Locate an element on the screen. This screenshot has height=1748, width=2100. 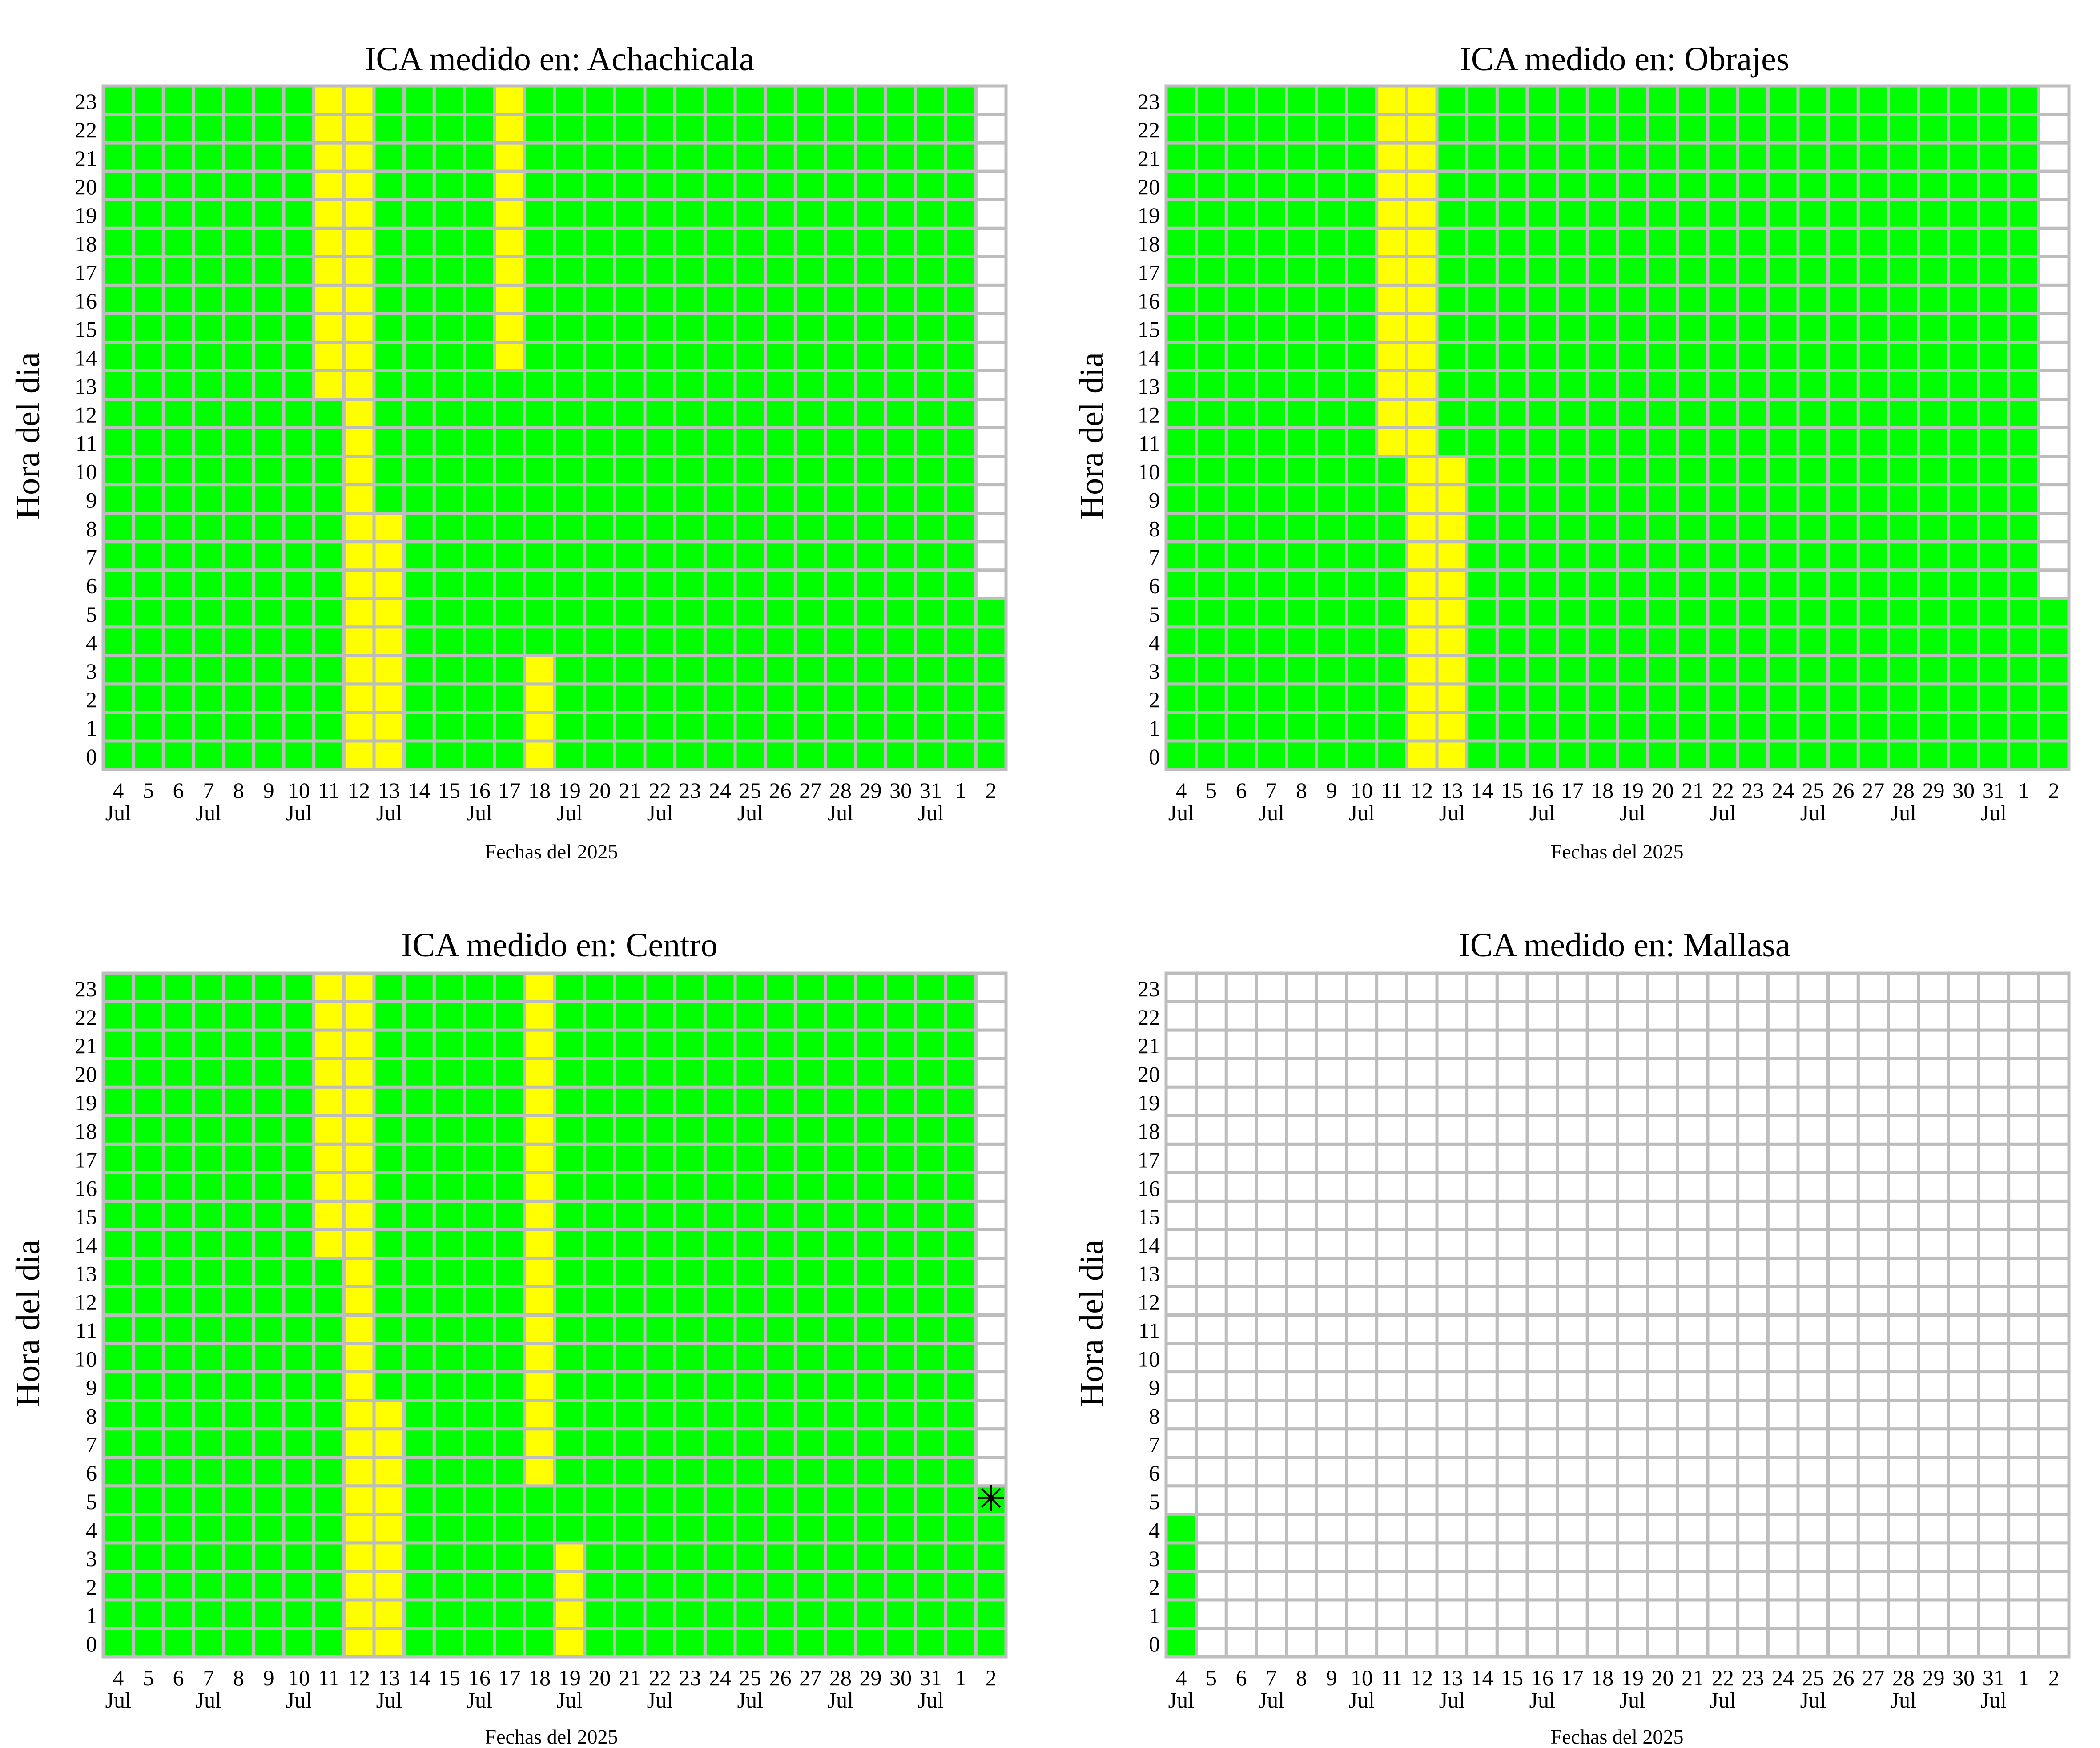
x-tick-label: 24 is located at coordinates (1783, 1677).